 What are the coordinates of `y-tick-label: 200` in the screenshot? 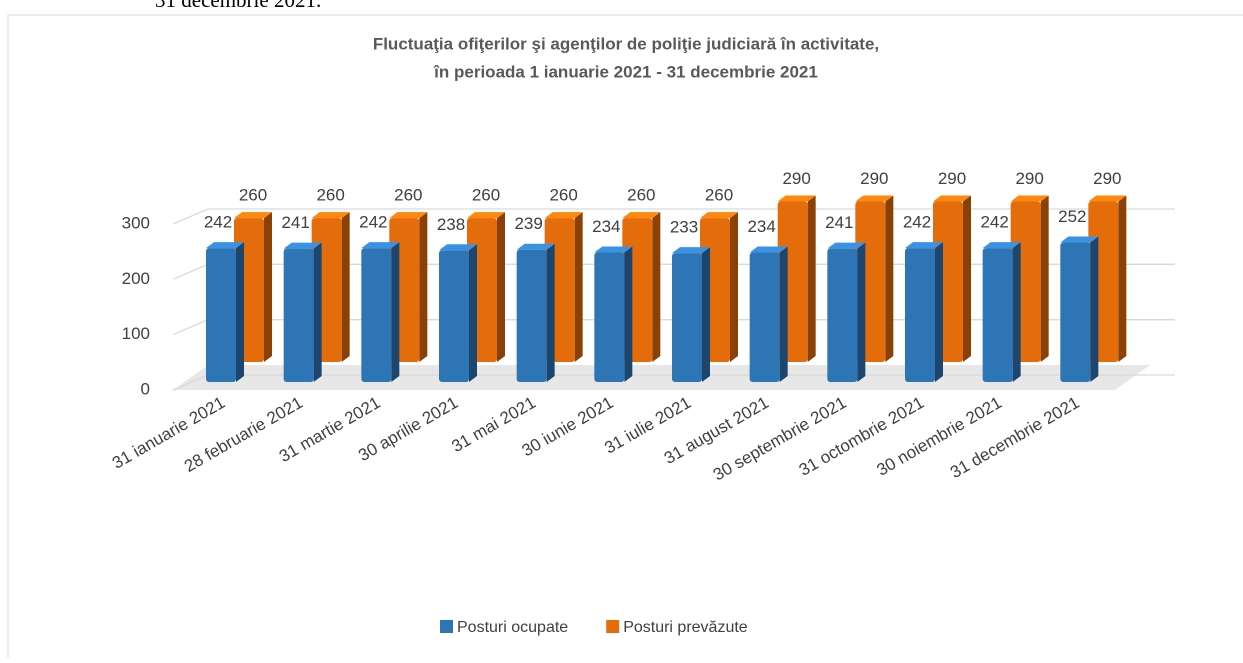 It's located at (136, 278).